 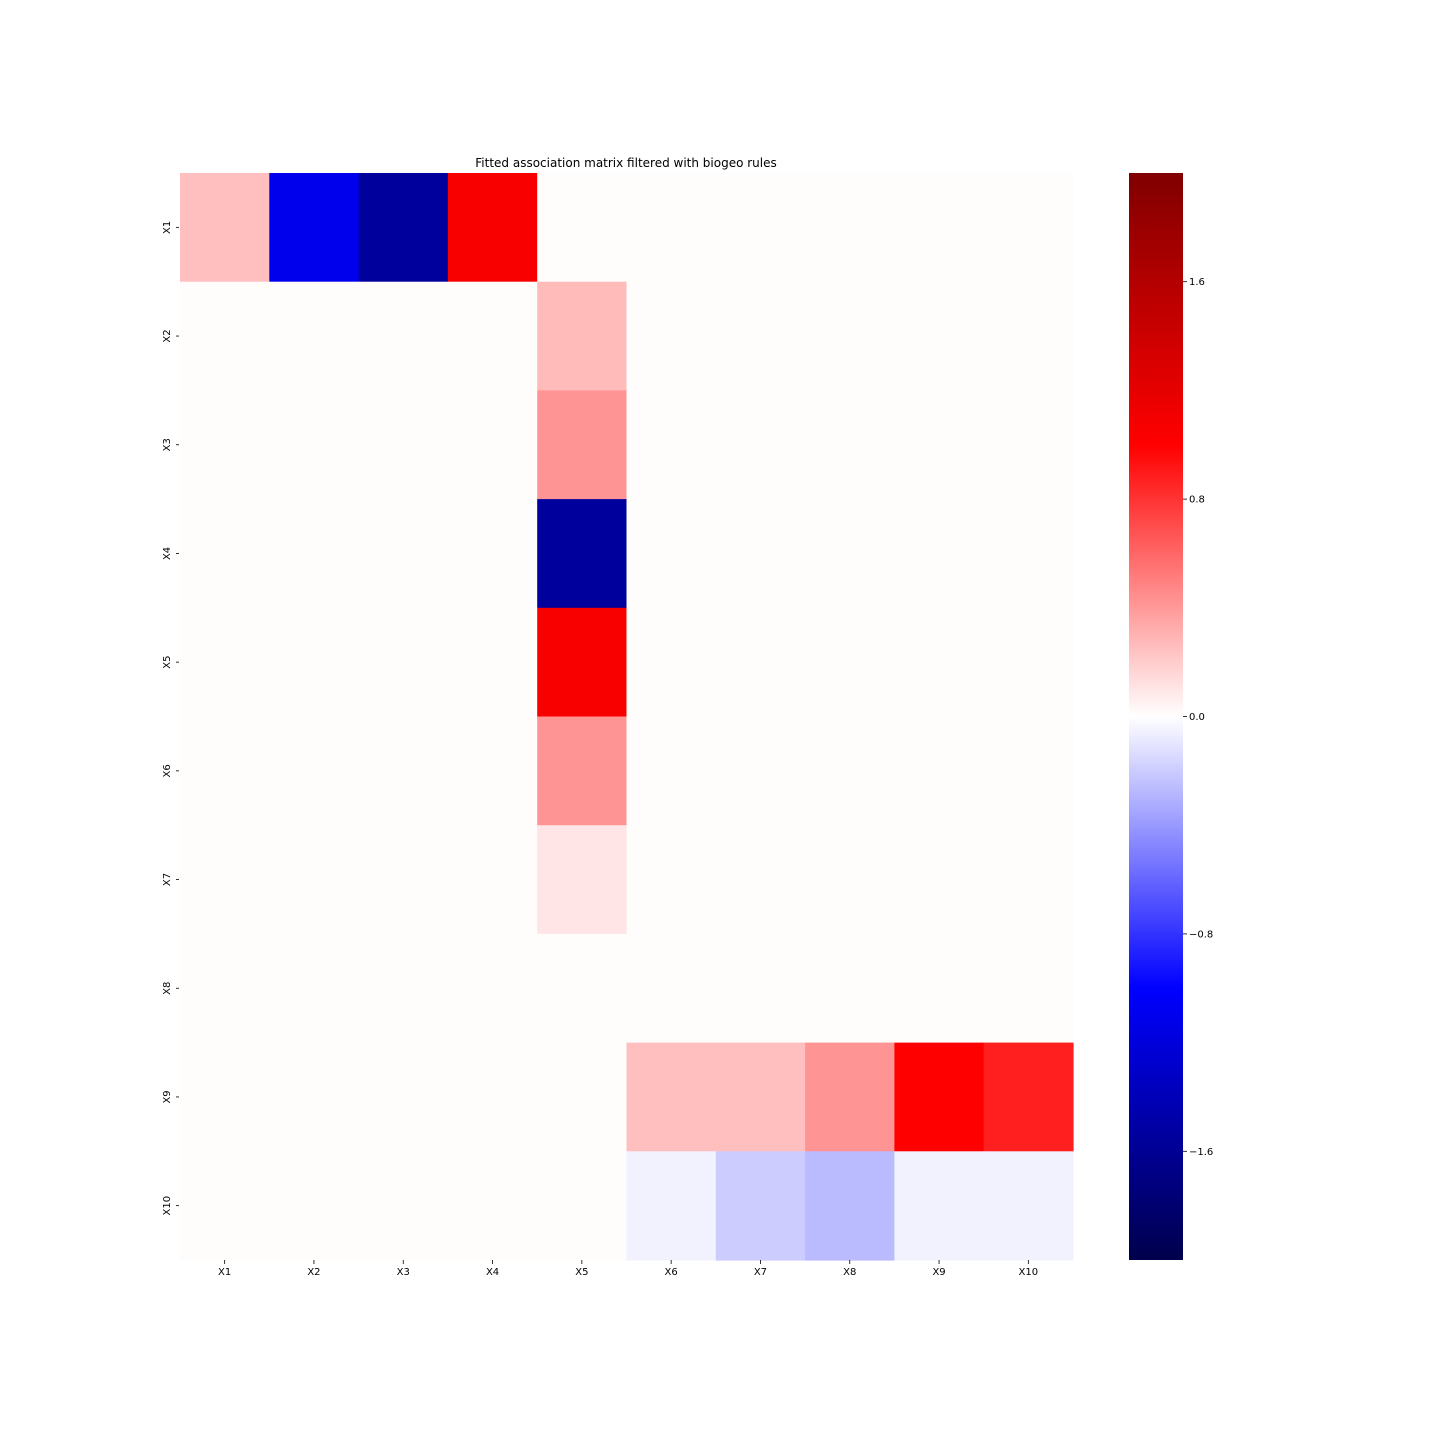 What do you see at coordinates (167, 335) in the screenshot?
I see `y-tick-label: X2` at bounding box center [167, 335].